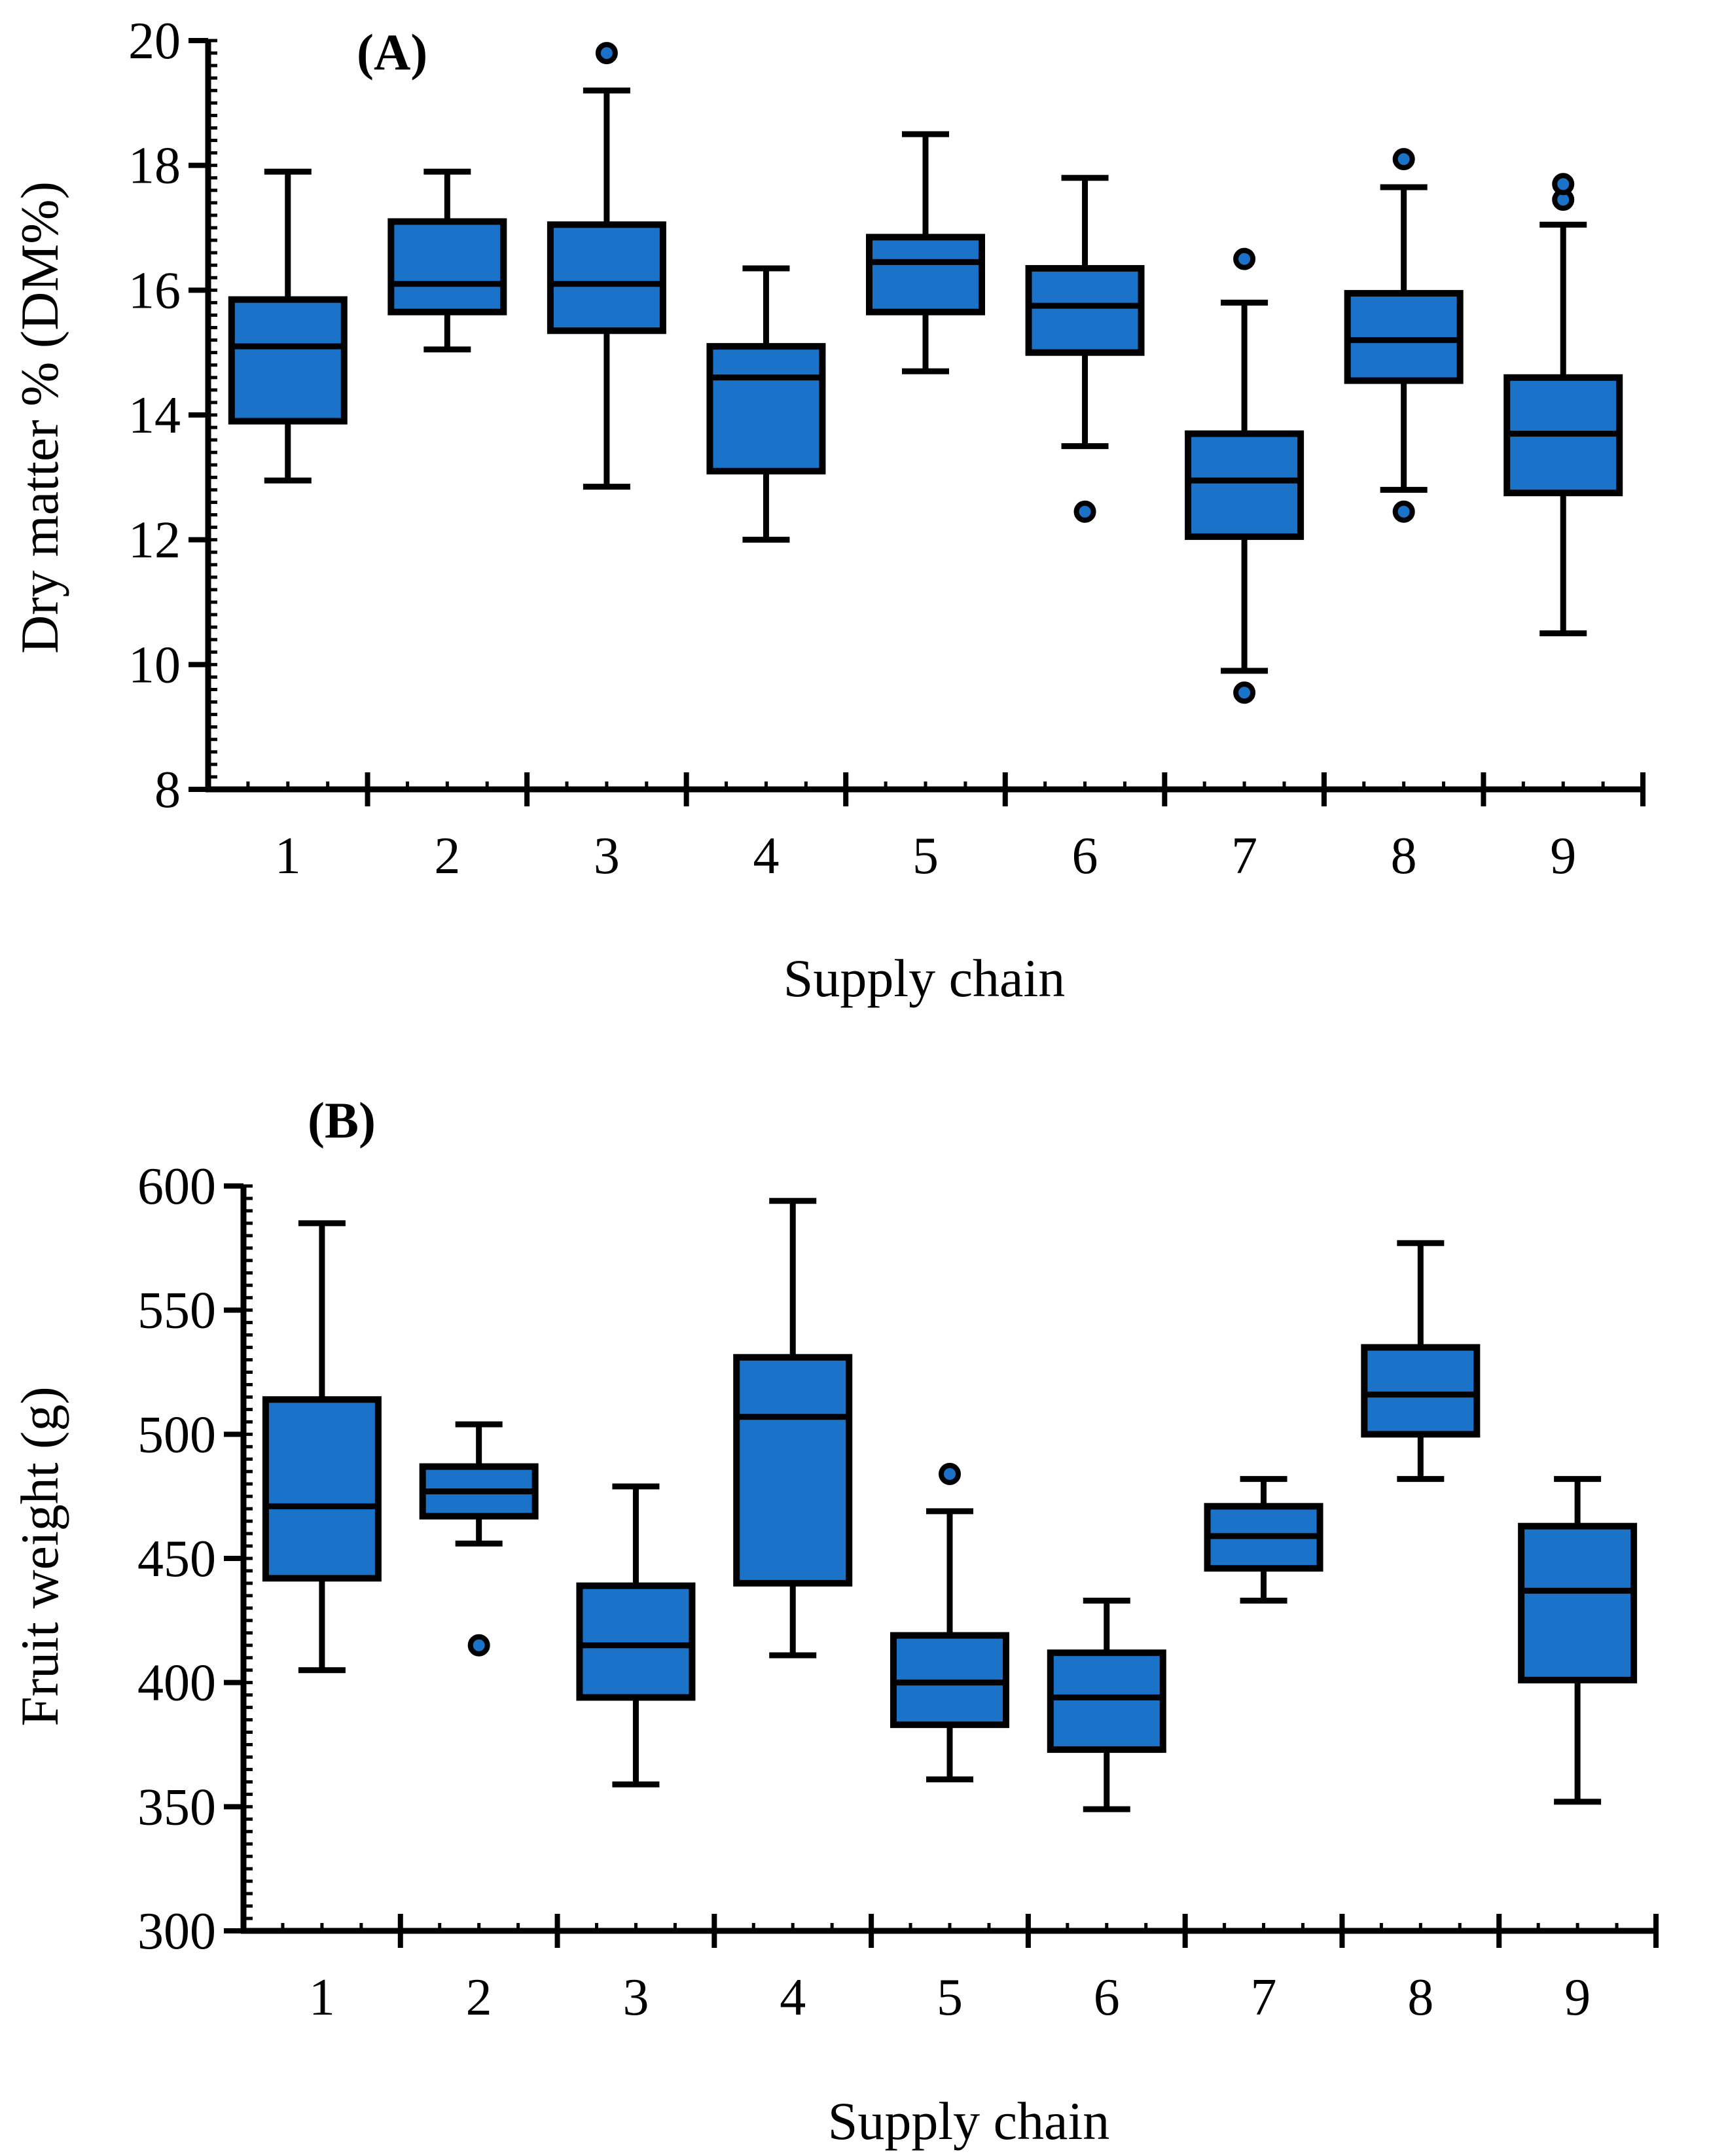  I want to click on panel-b-y-tick-label: 600, so click(176, 1186).